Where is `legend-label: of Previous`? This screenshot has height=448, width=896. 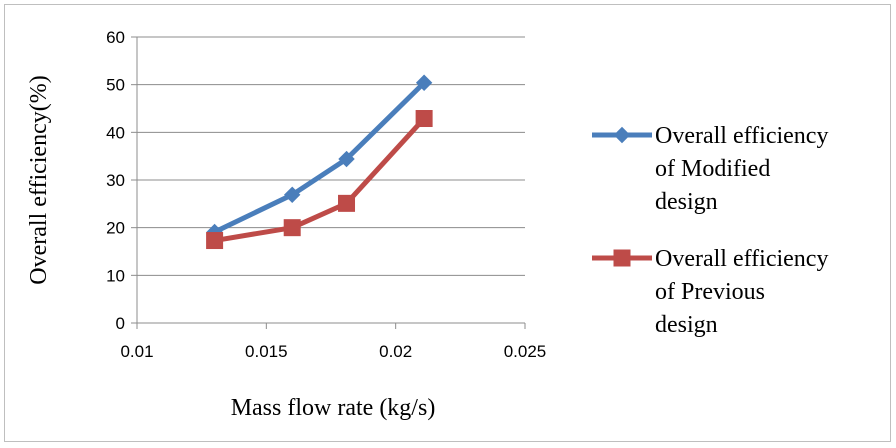
legend-label: of Previous is located at coordinates (710, 292).